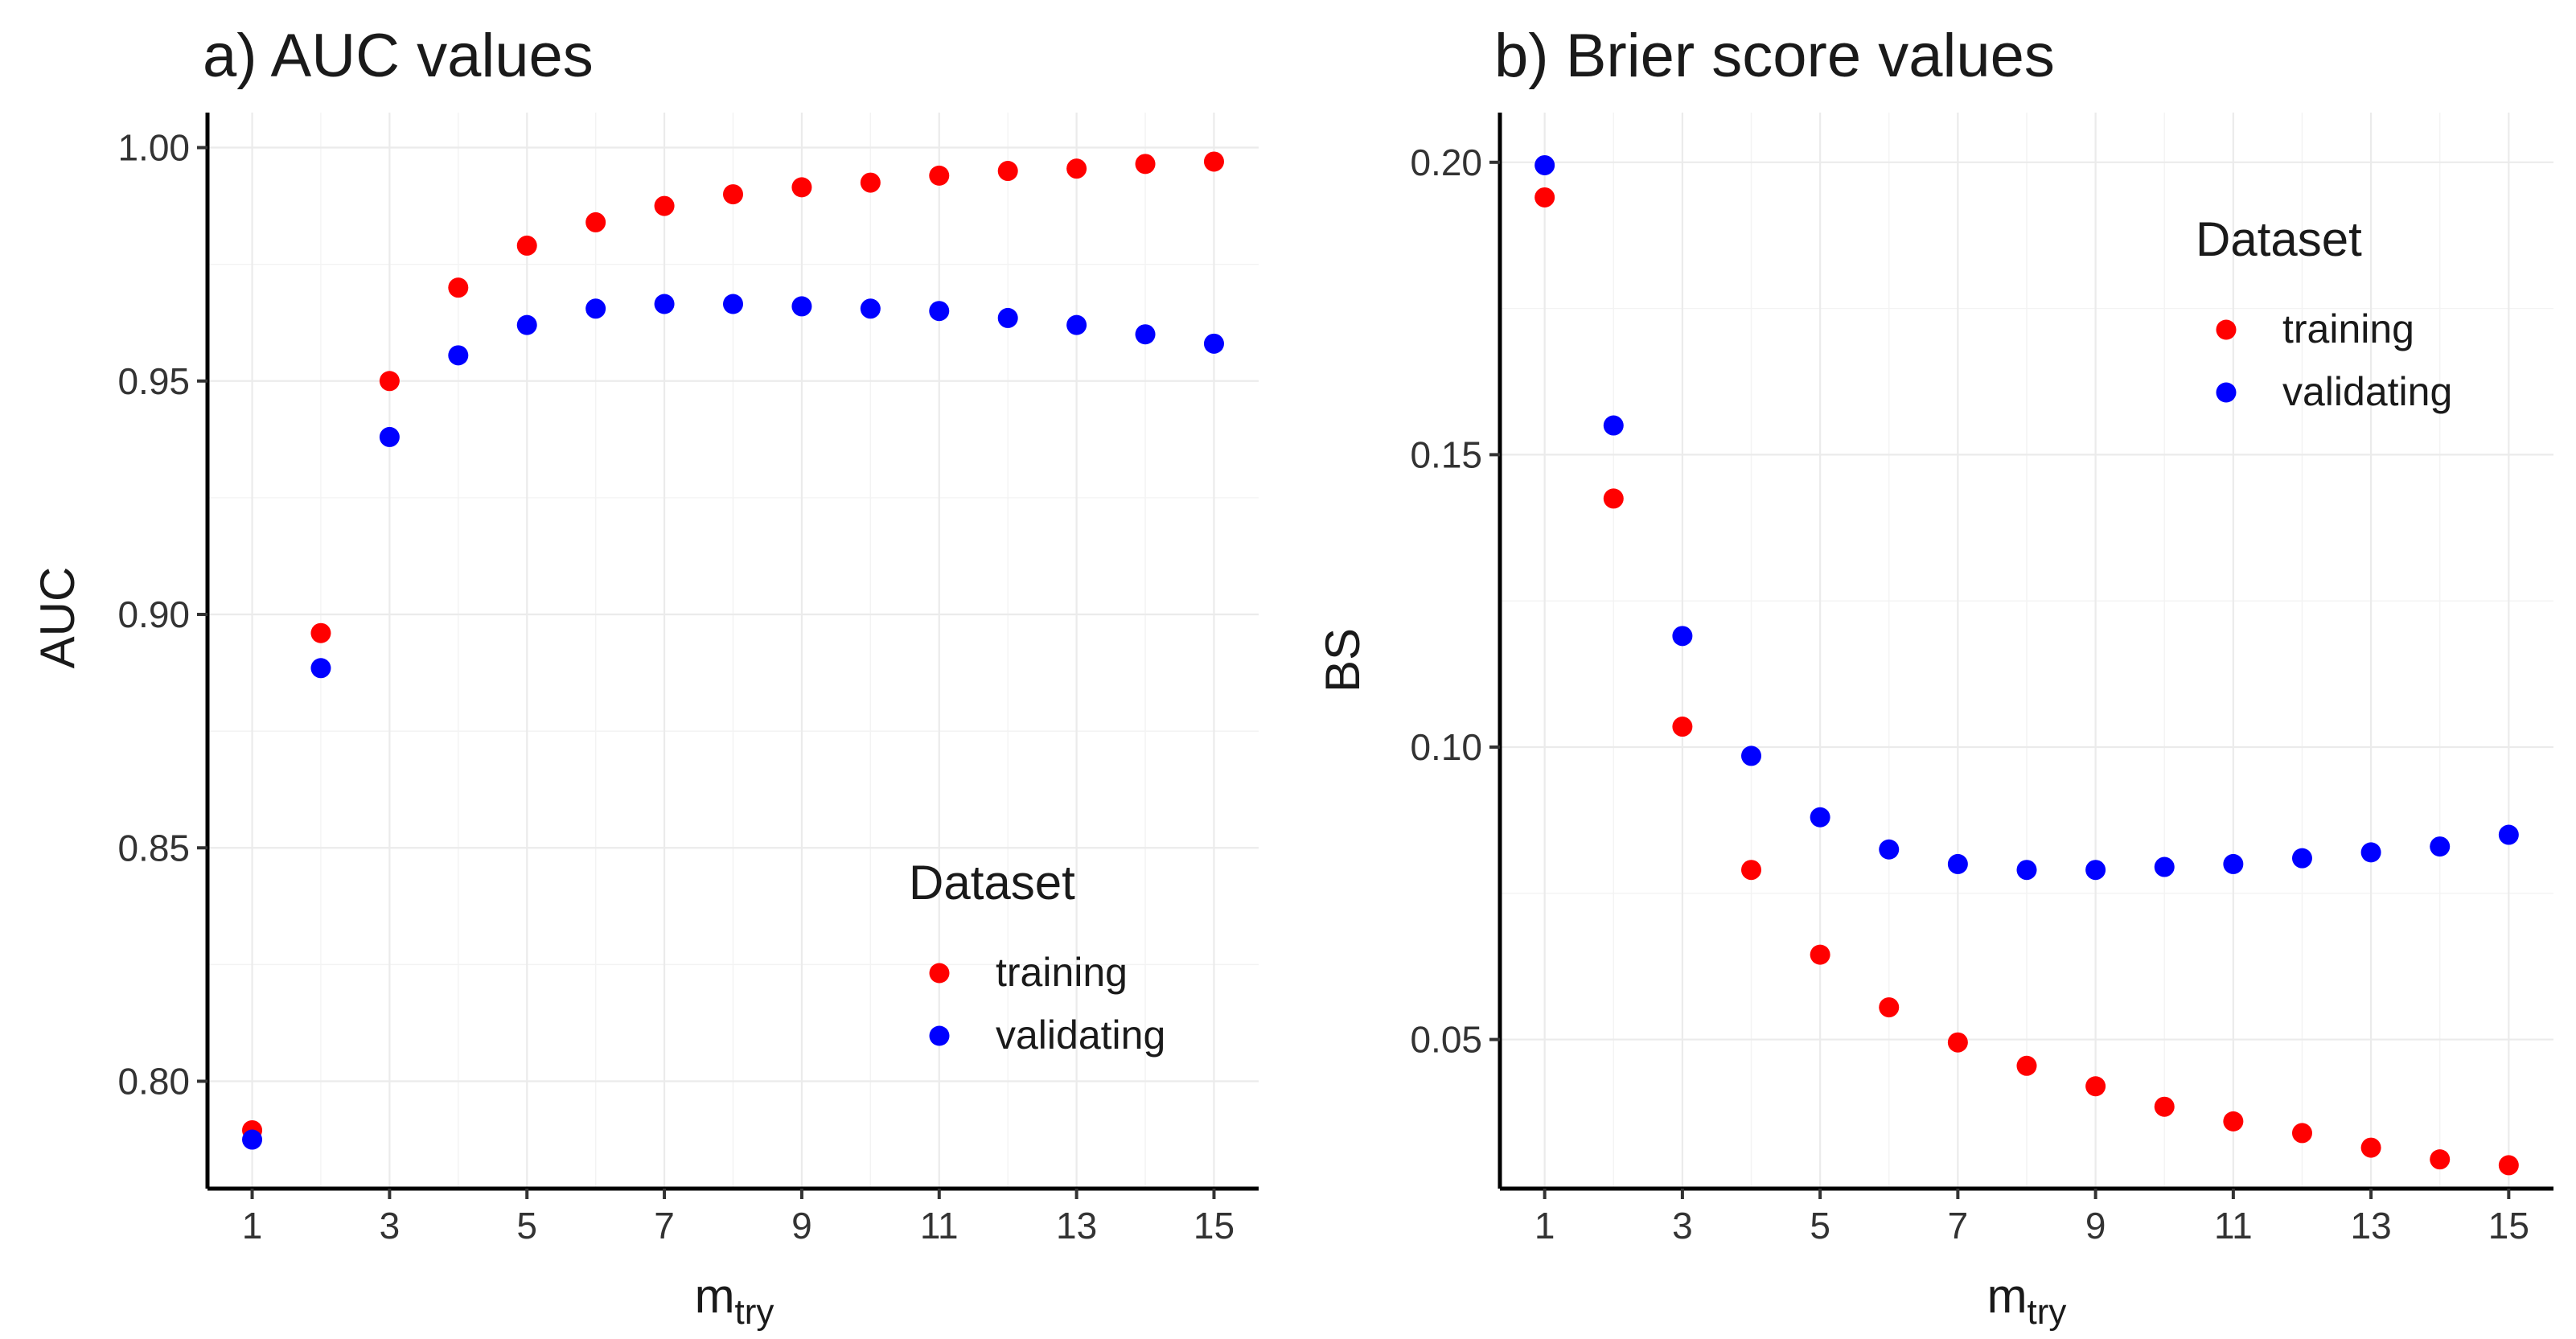 The height and width of the screenshot is (1339, 2576). I want to click on panel-b-x-axis-title-subscript: try, so click(2047, 1312).